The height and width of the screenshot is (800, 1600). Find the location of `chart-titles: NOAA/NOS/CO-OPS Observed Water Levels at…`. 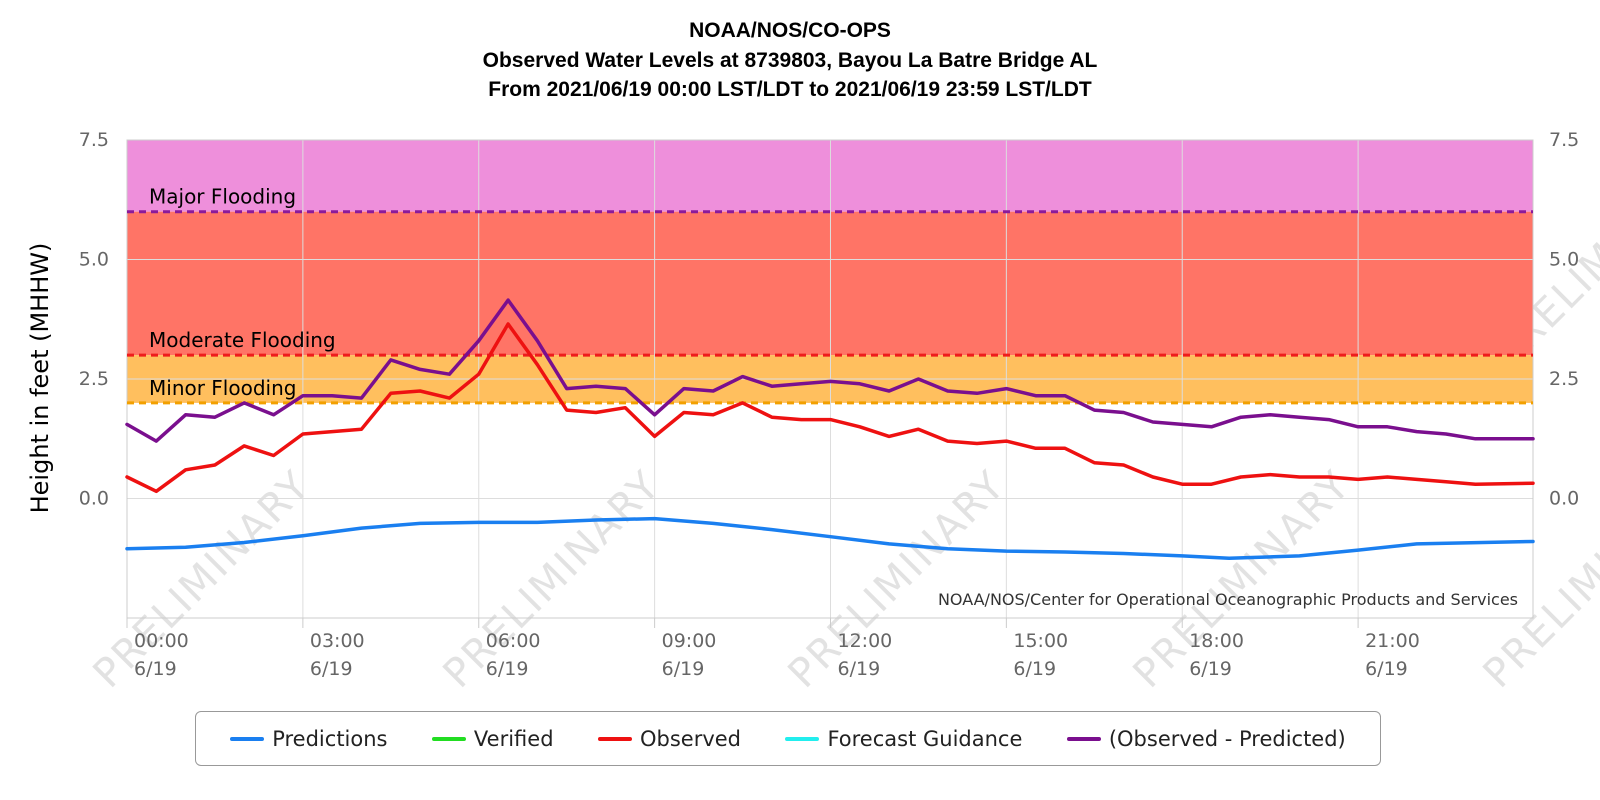

chart-titles: NOAA/NOS/CO-OPS Observed Water Levels at… is located at coordinates (790, 60).